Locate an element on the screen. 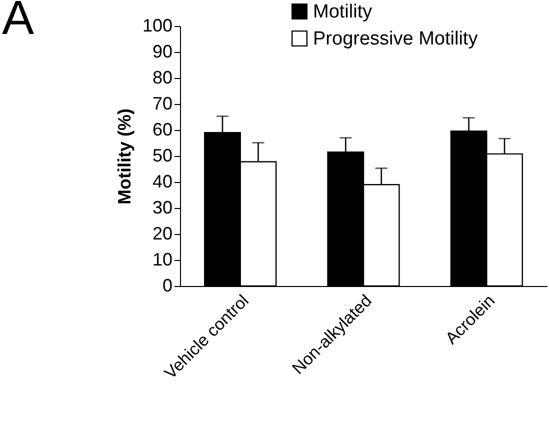 The image size is (549, 446). y-tick-label: 60 is located at coordinates (162, 130).